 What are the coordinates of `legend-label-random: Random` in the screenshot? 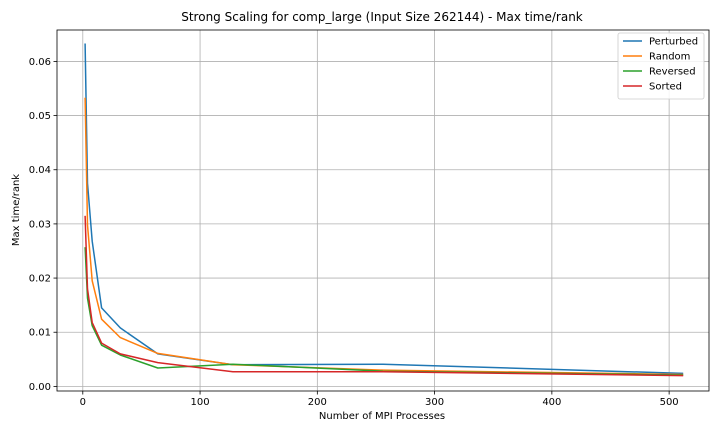 It's located at (669, 57).